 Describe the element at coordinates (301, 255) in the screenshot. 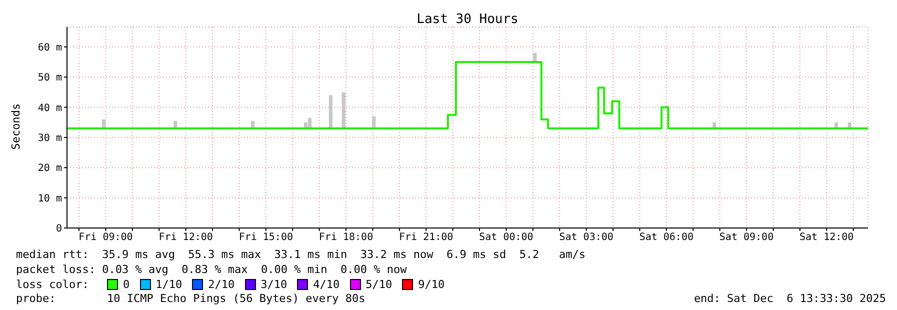

I see `text: median rtt: 35.9 ms avg 55.3 ms max 33.1 ms min 33.2 ms now 6.9 ms sd 5.2 am/s` at that location.